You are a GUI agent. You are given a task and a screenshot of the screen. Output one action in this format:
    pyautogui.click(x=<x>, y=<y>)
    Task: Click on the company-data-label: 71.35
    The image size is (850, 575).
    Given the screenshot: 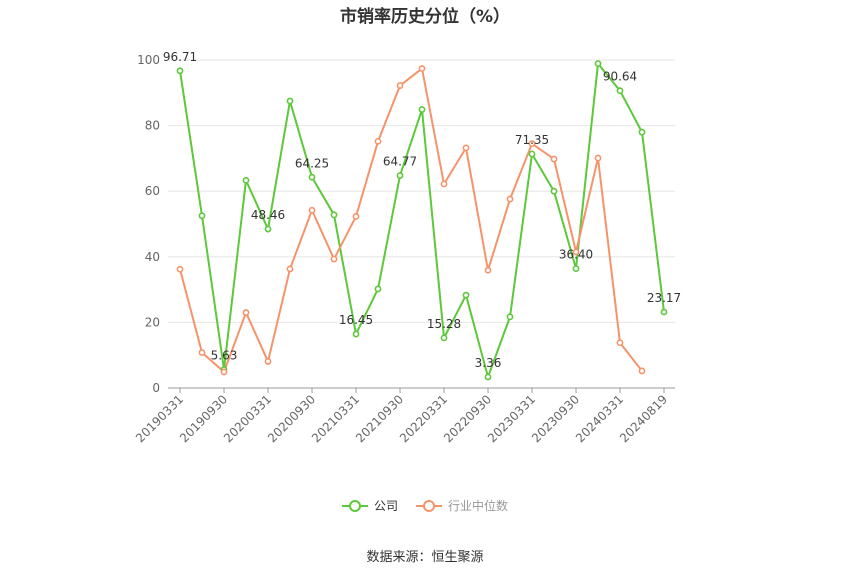 What is the action you would take?
    pyautogui.click(x=532, y=140)
    